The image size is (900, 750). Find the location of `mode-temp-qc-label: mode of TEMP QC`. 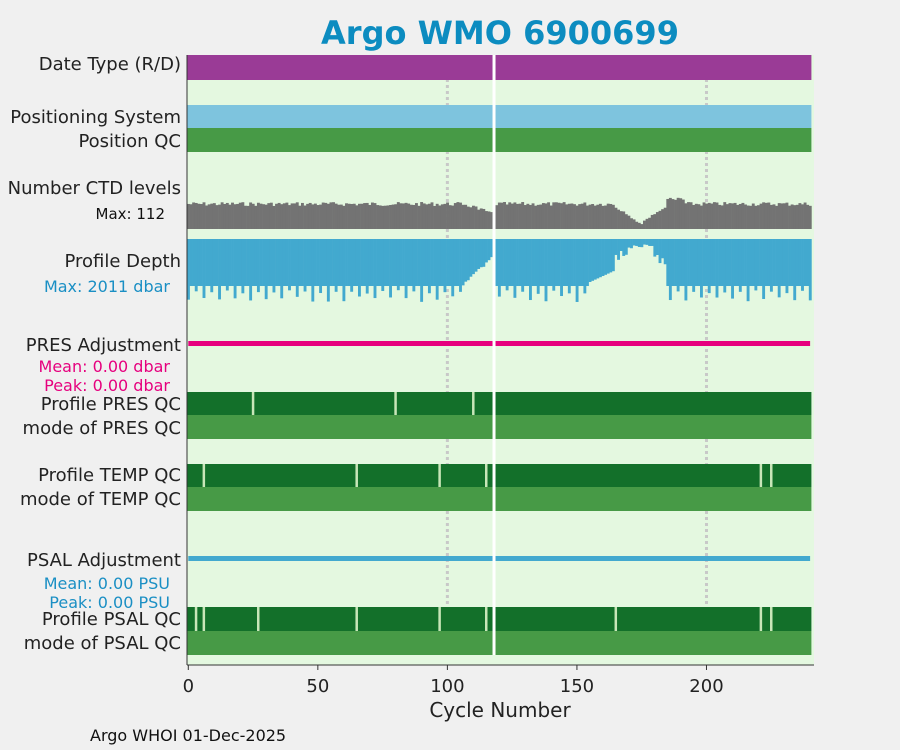

mode-temp-qc-label: mode of TEMP QC is located at coordinates (100, 499).